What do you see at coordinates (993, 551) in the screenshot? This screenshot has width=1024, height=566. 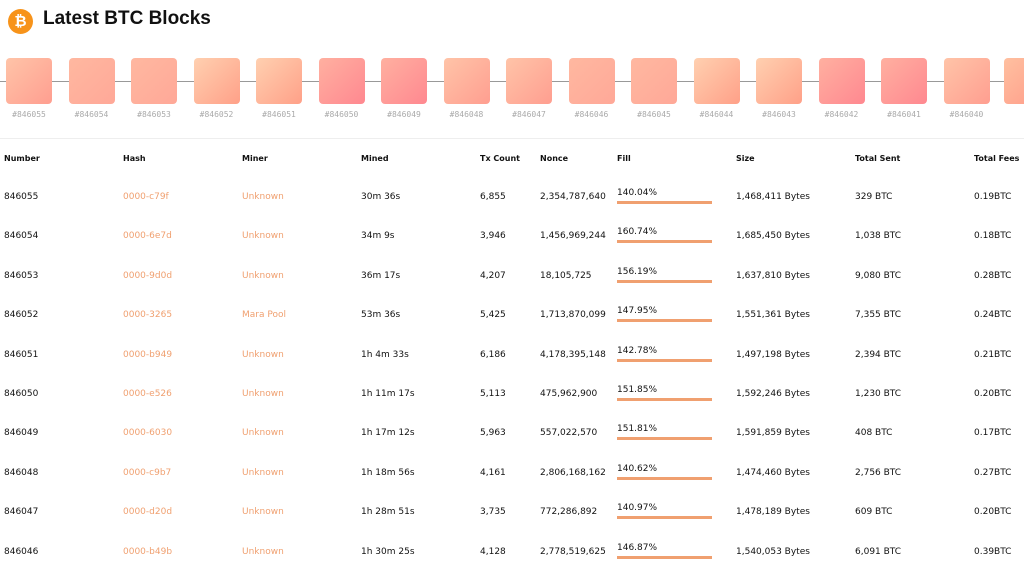 I see `total-fees: 0.39BTC` at bounding box center [993, 551].